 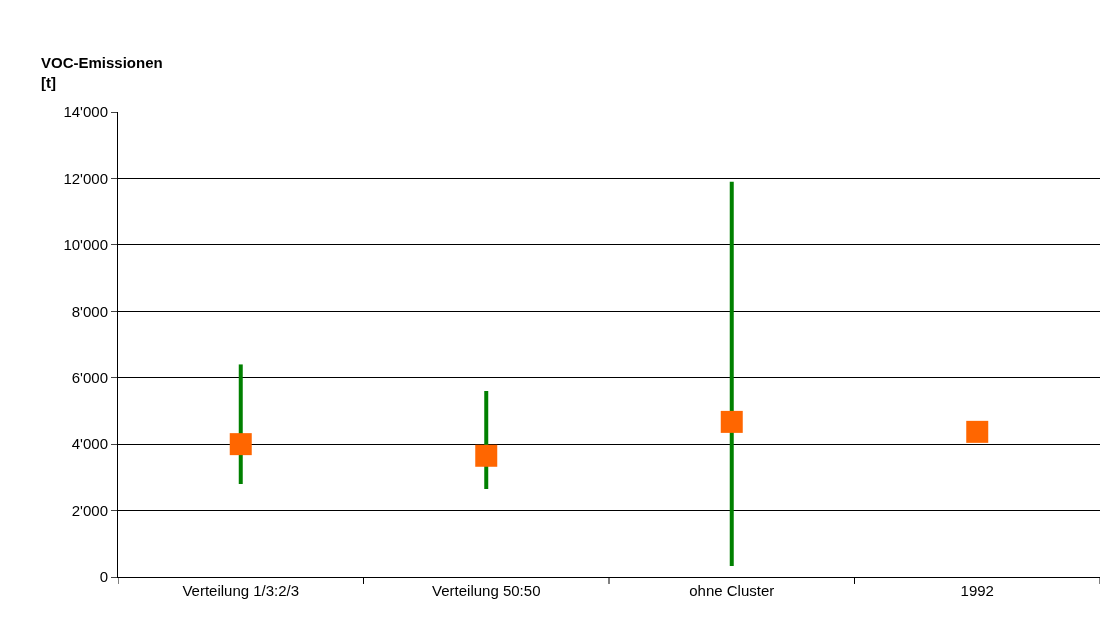 What do you see at coordinates (241, 590) in the screenshot?
I see `x-tick-label: Verteilung 1/3:2/3` at bounding box center [241, 590].